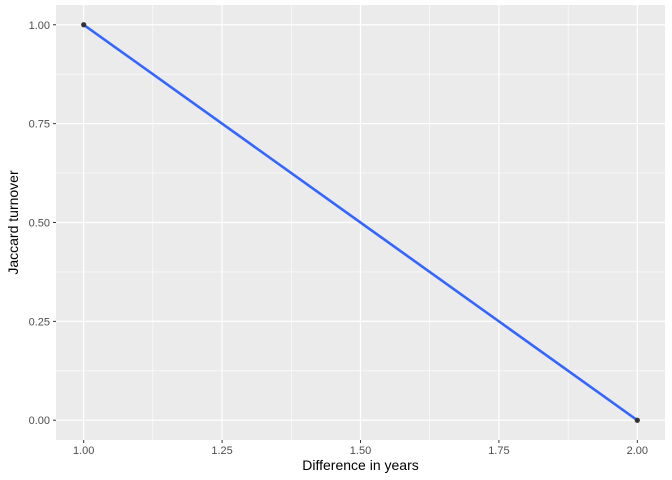 The image size is (672, 480). What do you see at coordinates (13, 222) in the screenshot?
I see `y-axis-title: Jaccard turnover` at bounding box center [13, 222].